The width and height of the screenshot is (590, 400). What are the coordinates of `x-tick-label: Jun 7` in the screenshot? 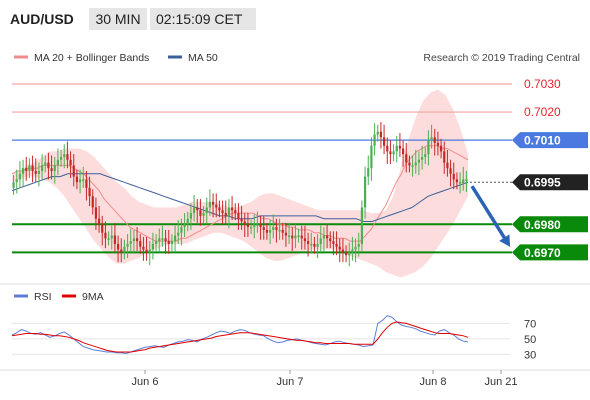 It's located at (290, 382).